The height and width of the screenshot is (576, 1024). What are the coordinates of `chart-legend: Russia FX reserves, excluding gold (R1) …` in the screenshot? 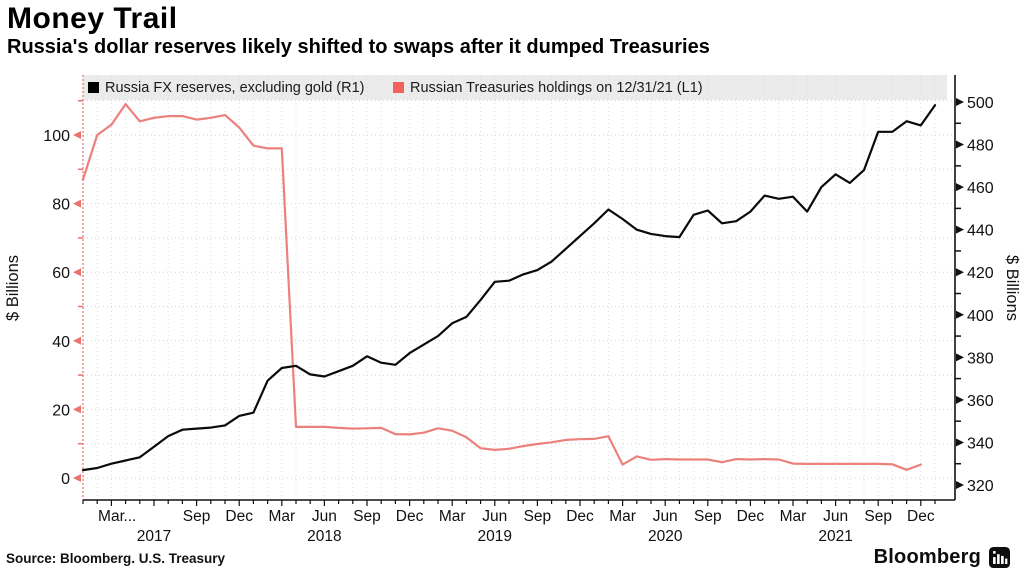 It's located at (515, 87).